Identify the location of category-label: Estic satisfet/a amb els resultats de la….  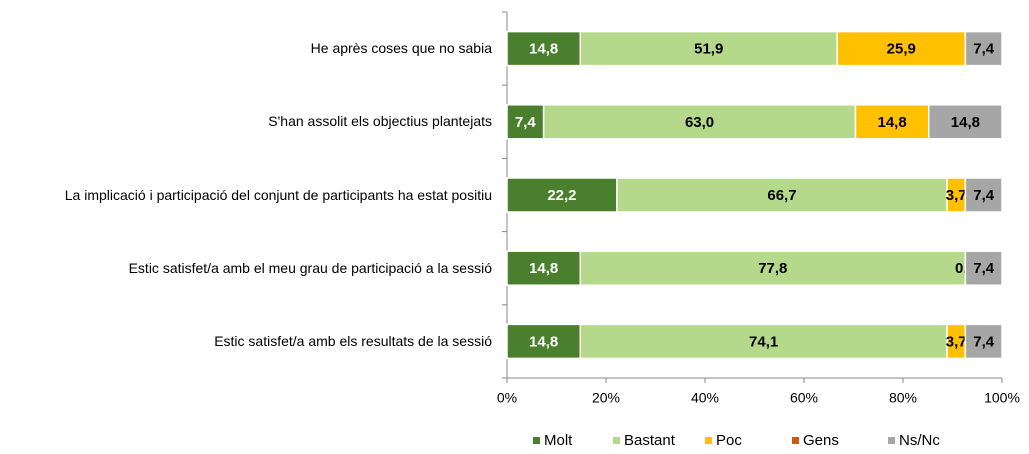
(353, 340).